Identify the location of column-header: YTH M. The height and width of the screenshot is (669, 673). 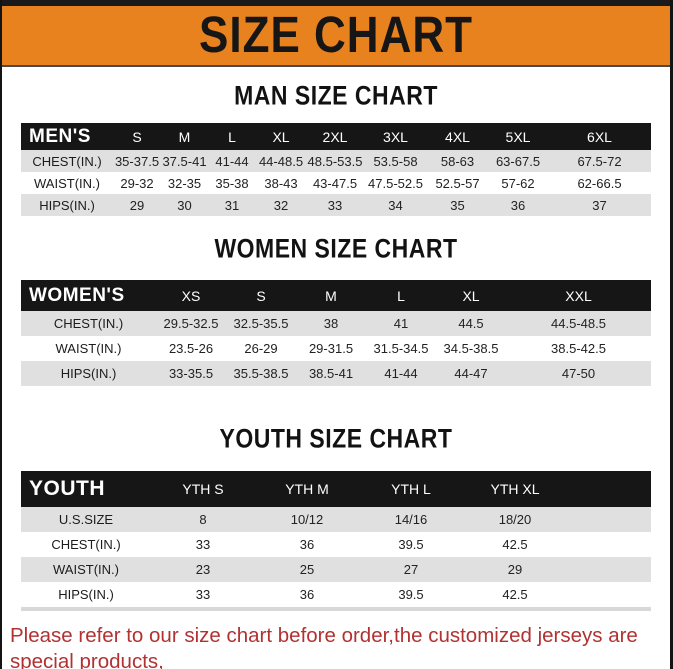
(307, 489).